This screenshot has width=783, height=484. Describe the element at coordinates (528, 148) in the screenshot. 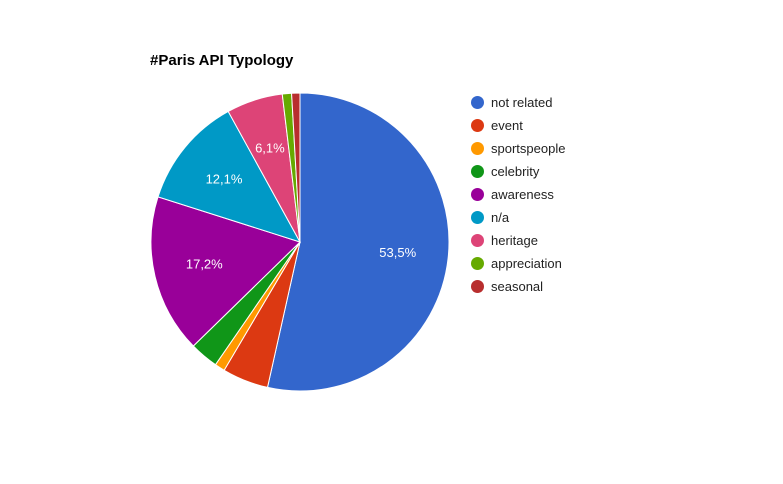

I see `legend-label: sportspeople` at that location.